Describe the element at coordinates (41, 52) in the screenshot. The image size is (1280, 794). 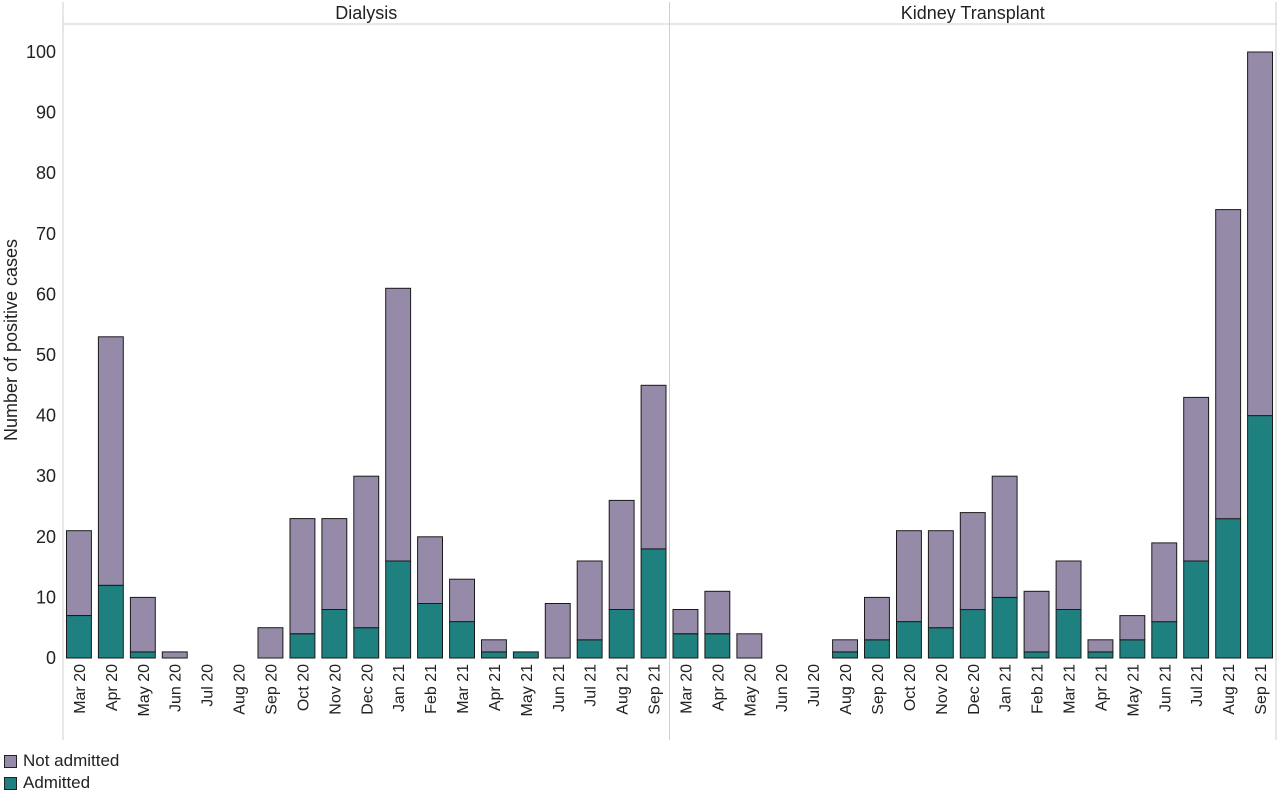
I see `y-tick-label: 100` at that location.